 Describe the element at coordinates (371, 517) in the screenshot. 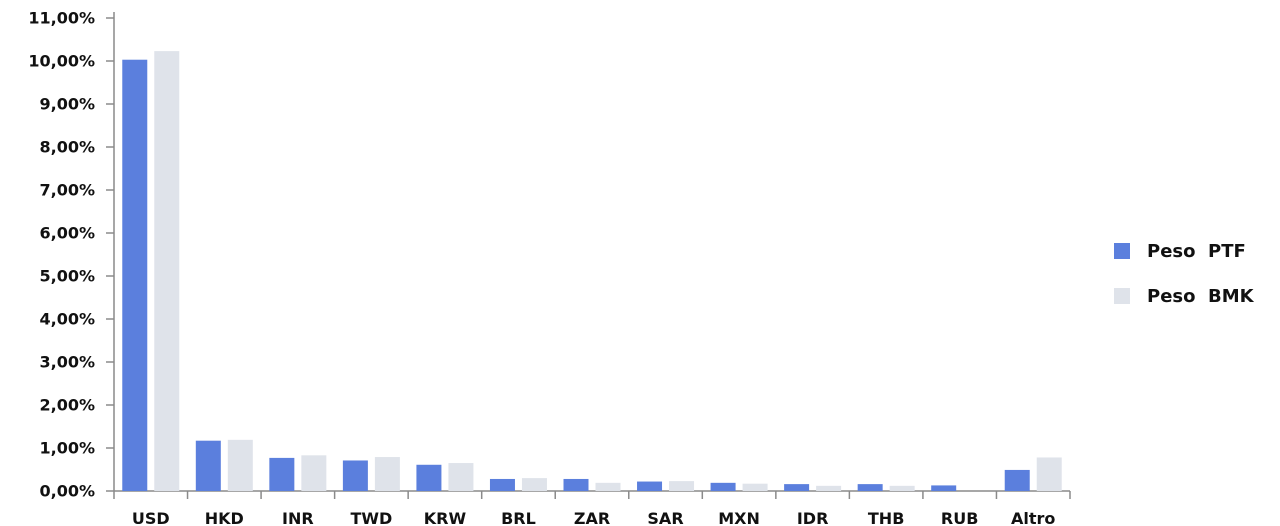

I see `x-tick-label: TWD` at that location.